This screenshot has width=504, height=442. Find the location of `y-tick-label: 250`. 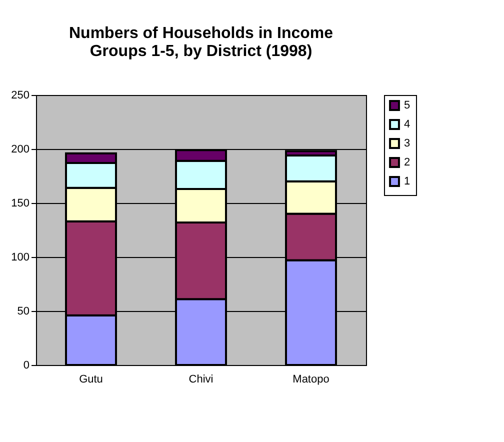

y-tick-label: 250 is located at coordinates (20, 96).